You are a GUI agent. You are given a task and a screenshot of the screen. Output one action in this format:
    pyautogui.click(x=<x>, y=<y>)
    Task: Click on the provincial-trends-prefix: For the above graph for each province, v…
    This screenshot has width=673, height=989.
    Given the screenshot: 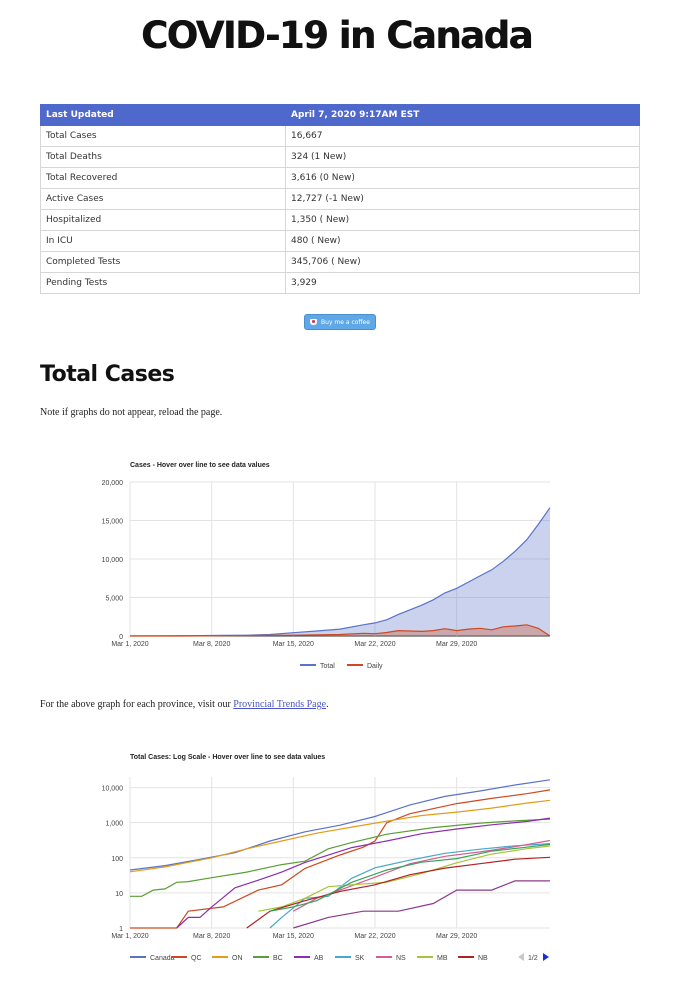 What is the action you would take?
    pyautogui.click(x=137, y=704)
    